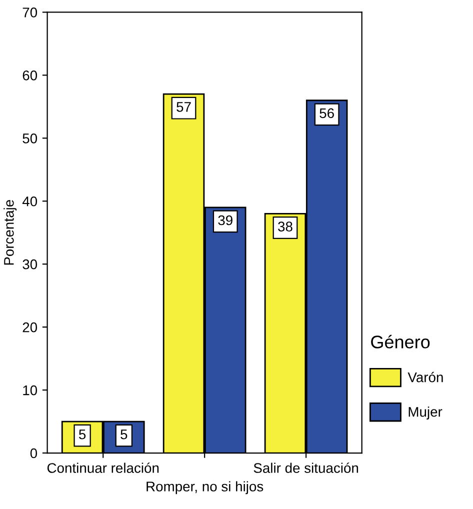 The image size is (473, 509). Describe the element at coordinates (205, 487) in the screenshot. I see `x-axis-title: Romper, no si hijos` at that location.